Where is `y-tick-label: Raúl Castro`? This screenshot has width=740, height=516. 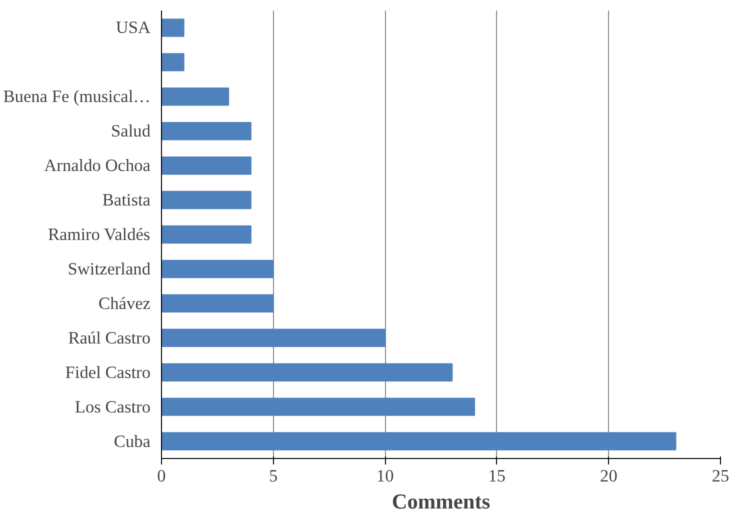 y-tick-label: Raúl Castro is located at coordinates (109, 338).